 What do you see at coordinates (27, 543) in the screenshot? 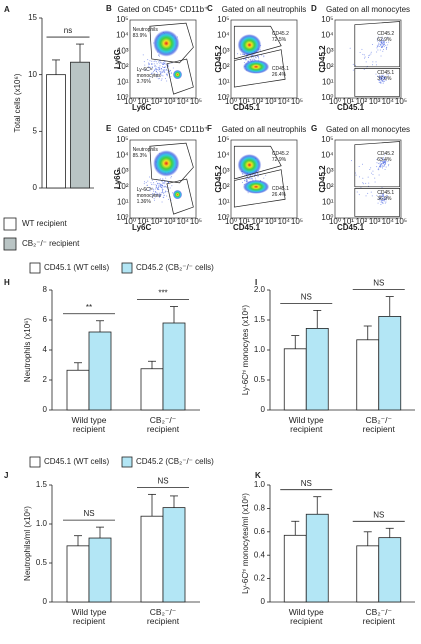
I see `y-axis-label: Neutrophils/ml (x10⁶)` at bounding box center [27, 543].